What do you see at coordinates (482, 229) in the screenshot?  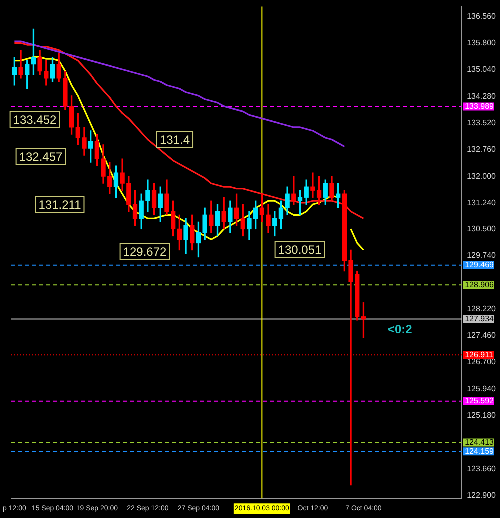 I see `y-tick-label: 130.500` at bounding box center [482, 229].